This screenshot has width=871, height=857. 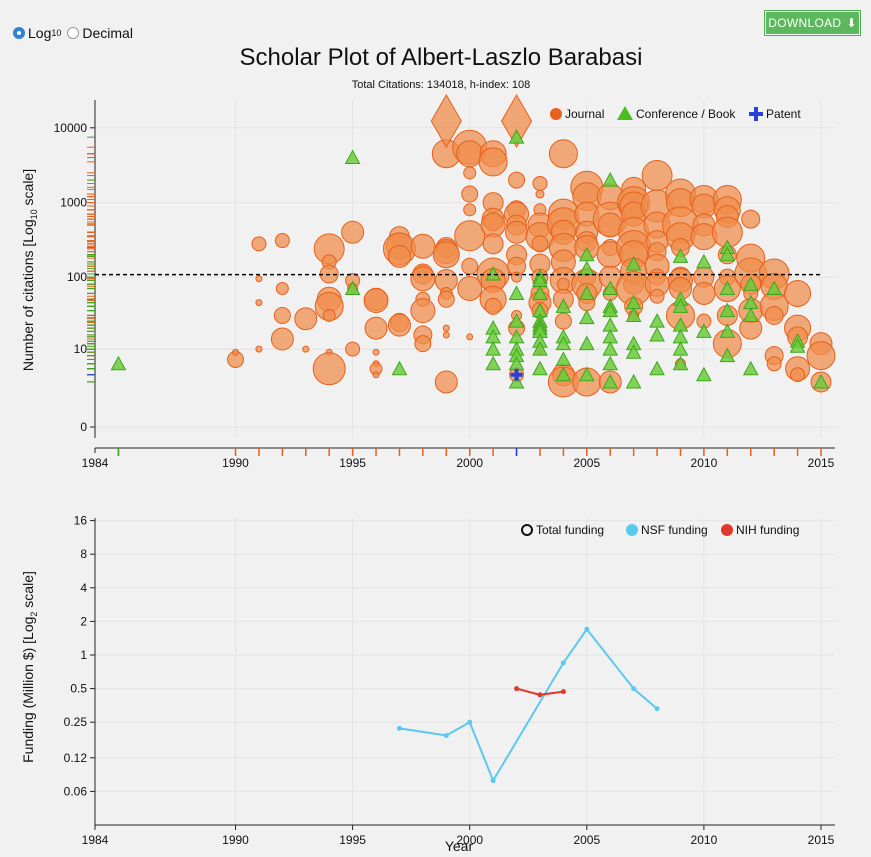 What do you see at coordinates (586, 463) in the screenshot?
I see `x-tick-label: 2005` at bounding box center [586, 463].